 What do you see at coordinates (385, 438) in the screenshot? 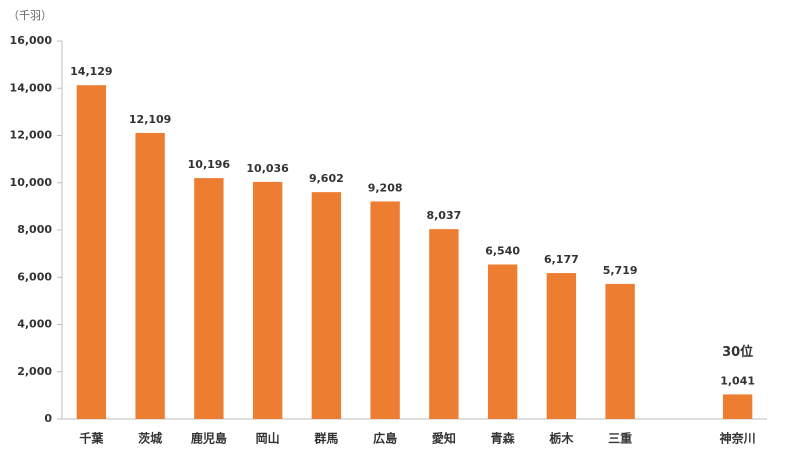
I see `x-tick-label: 広島` at bounding box center [385, 438].